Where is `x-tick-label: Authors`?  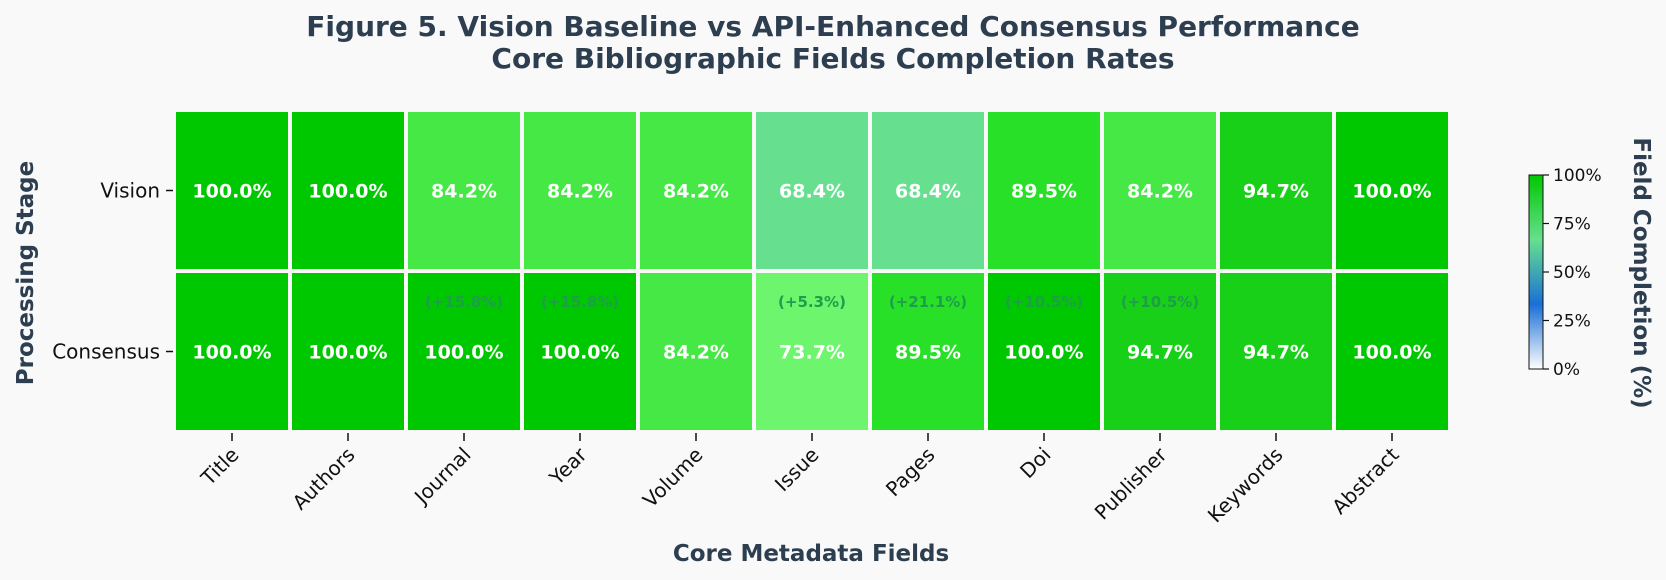 x-tick-label: Authors is located at coordinates (324, 479).